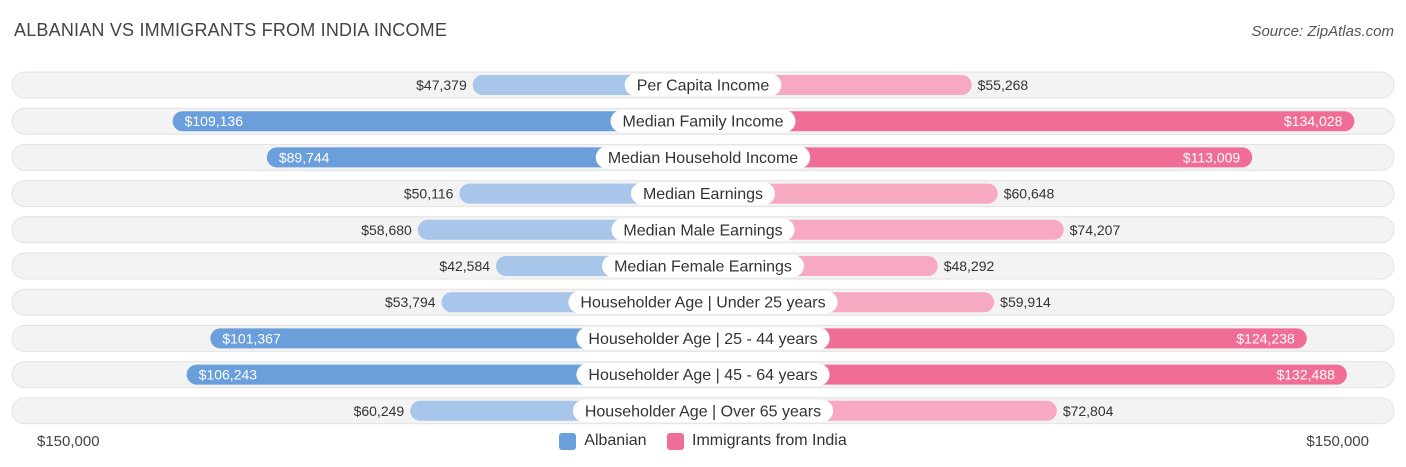 This screenshot has width=1406, height=467. I want to click on axis-right-label: $150,000, so click(1337, 441).